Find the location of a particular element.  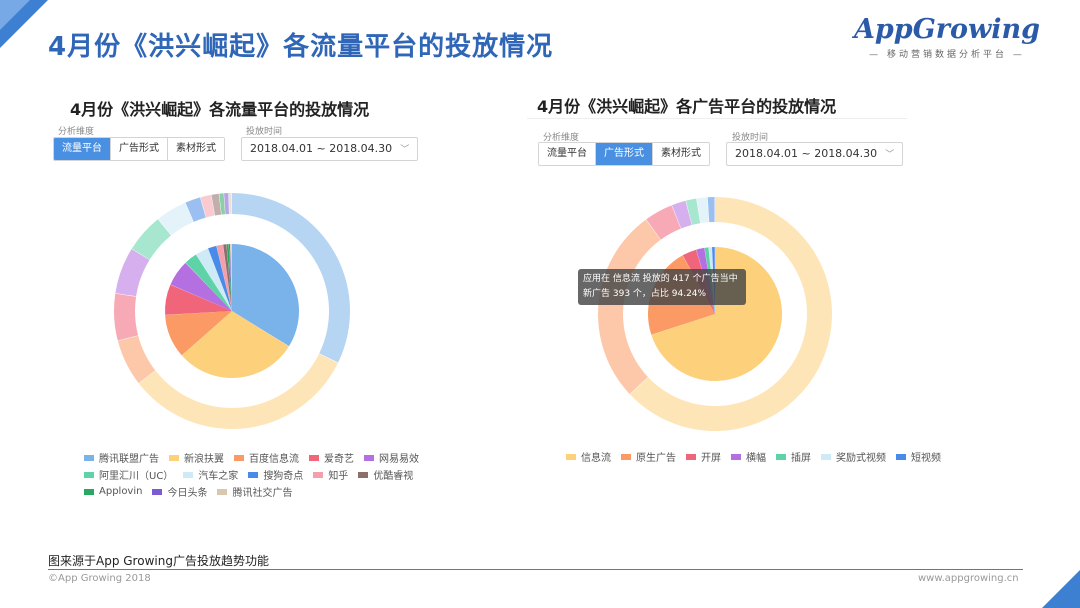

right-legend-label-0: 信息流 is located at coordinates (596, 458).